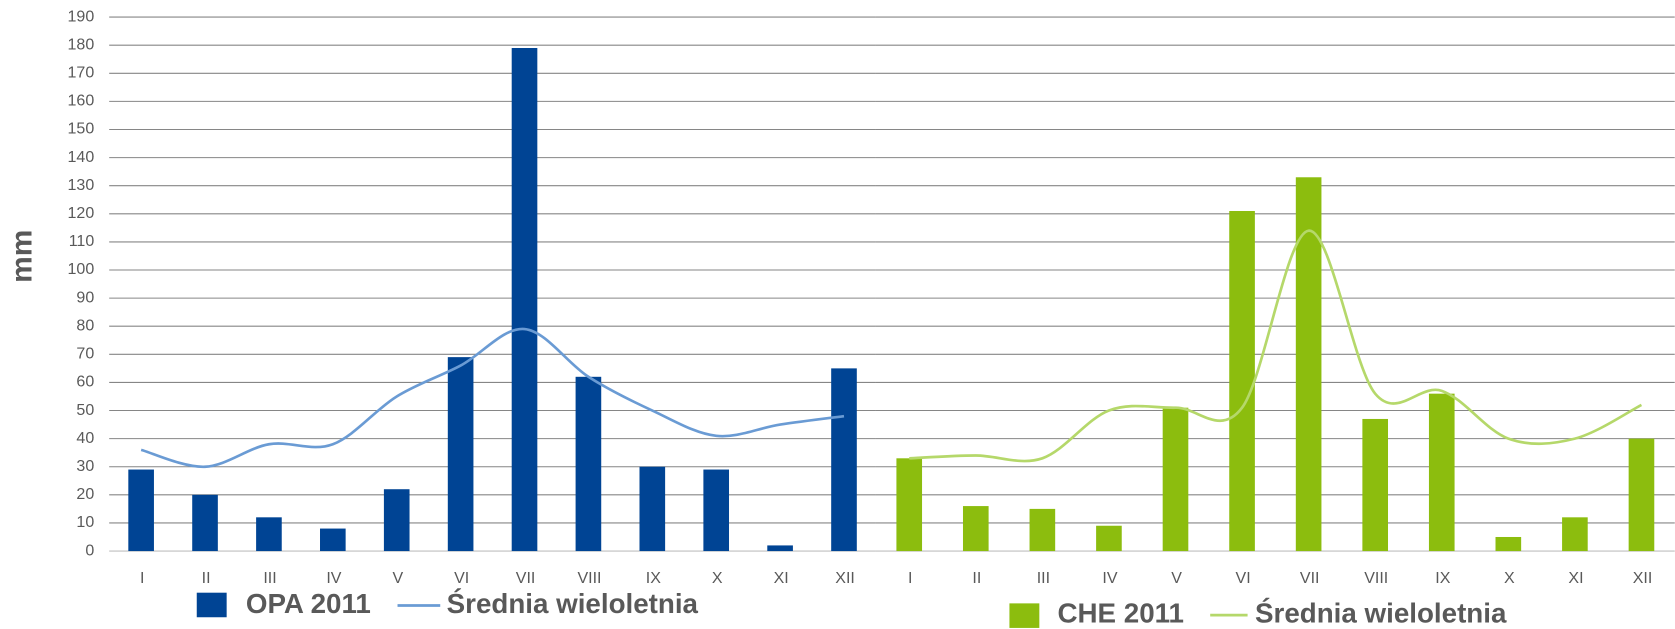 The width and height of the screenshot is (1675, 629). Describe the element at coordinates (81, 185) in the screenshot. I see `y-tick-label: 130` at that location.